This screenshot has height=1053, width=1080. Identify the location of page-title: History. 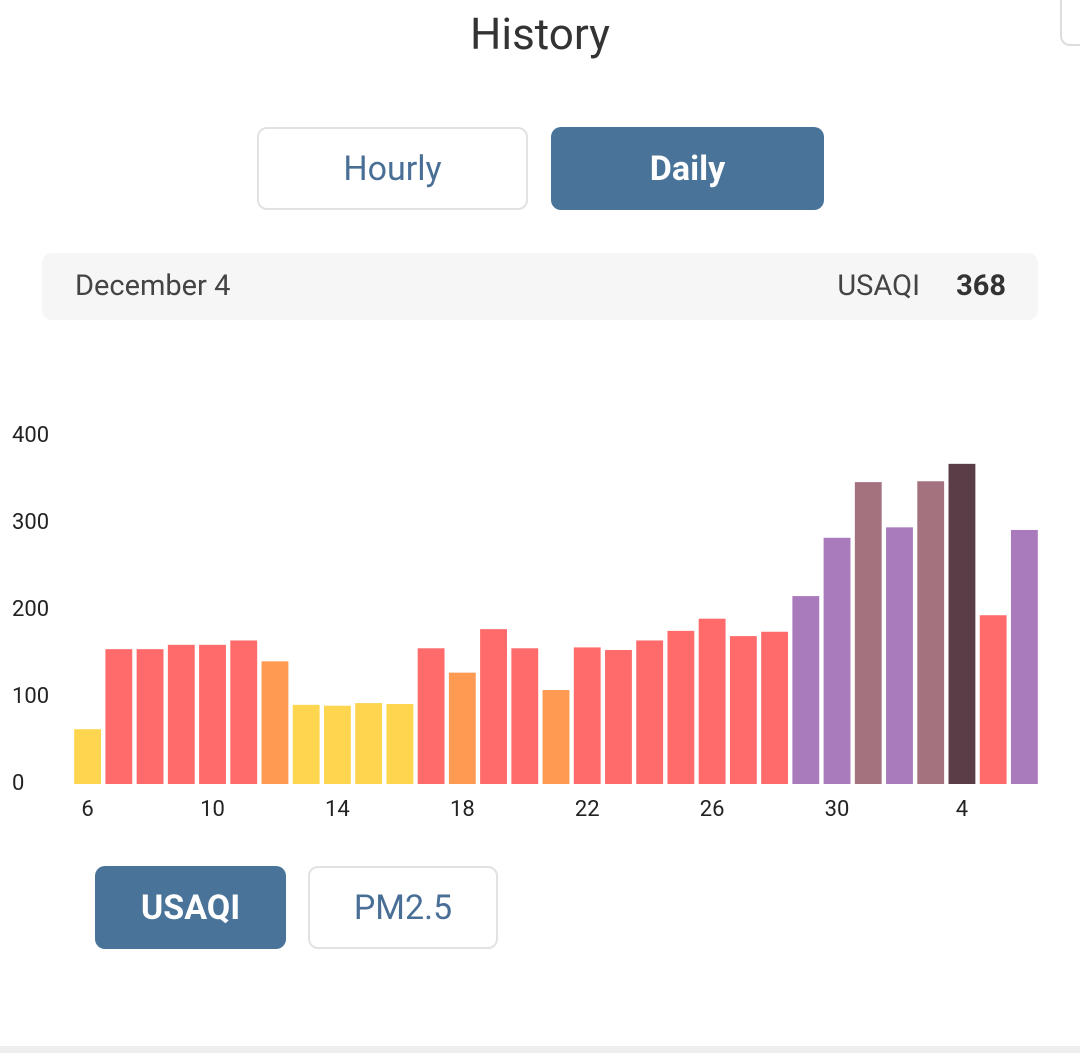
(540, 34).